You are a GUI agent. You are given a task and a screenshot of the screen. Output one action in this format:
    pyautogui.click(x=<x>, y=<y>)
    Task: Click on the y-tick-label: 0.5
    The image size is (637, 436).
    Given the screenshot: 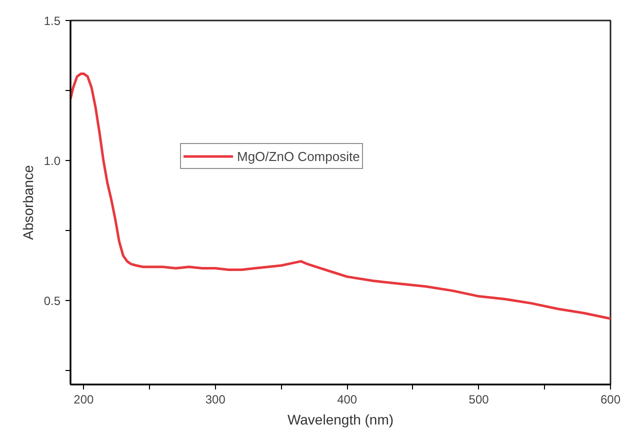 What is the action you would take?
    pyautogui.click(x=52, y=301)
    